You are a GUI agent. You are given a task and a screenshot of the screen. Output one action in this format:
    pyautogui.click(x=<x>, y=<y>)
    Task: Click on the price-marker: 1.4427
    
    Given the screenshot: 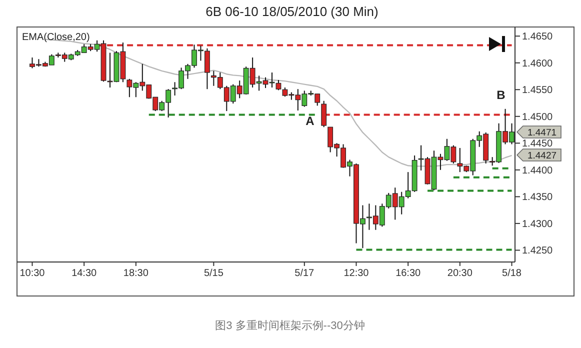 What is the action you would take?
    pyautogui.click(x=539, y=155)
    